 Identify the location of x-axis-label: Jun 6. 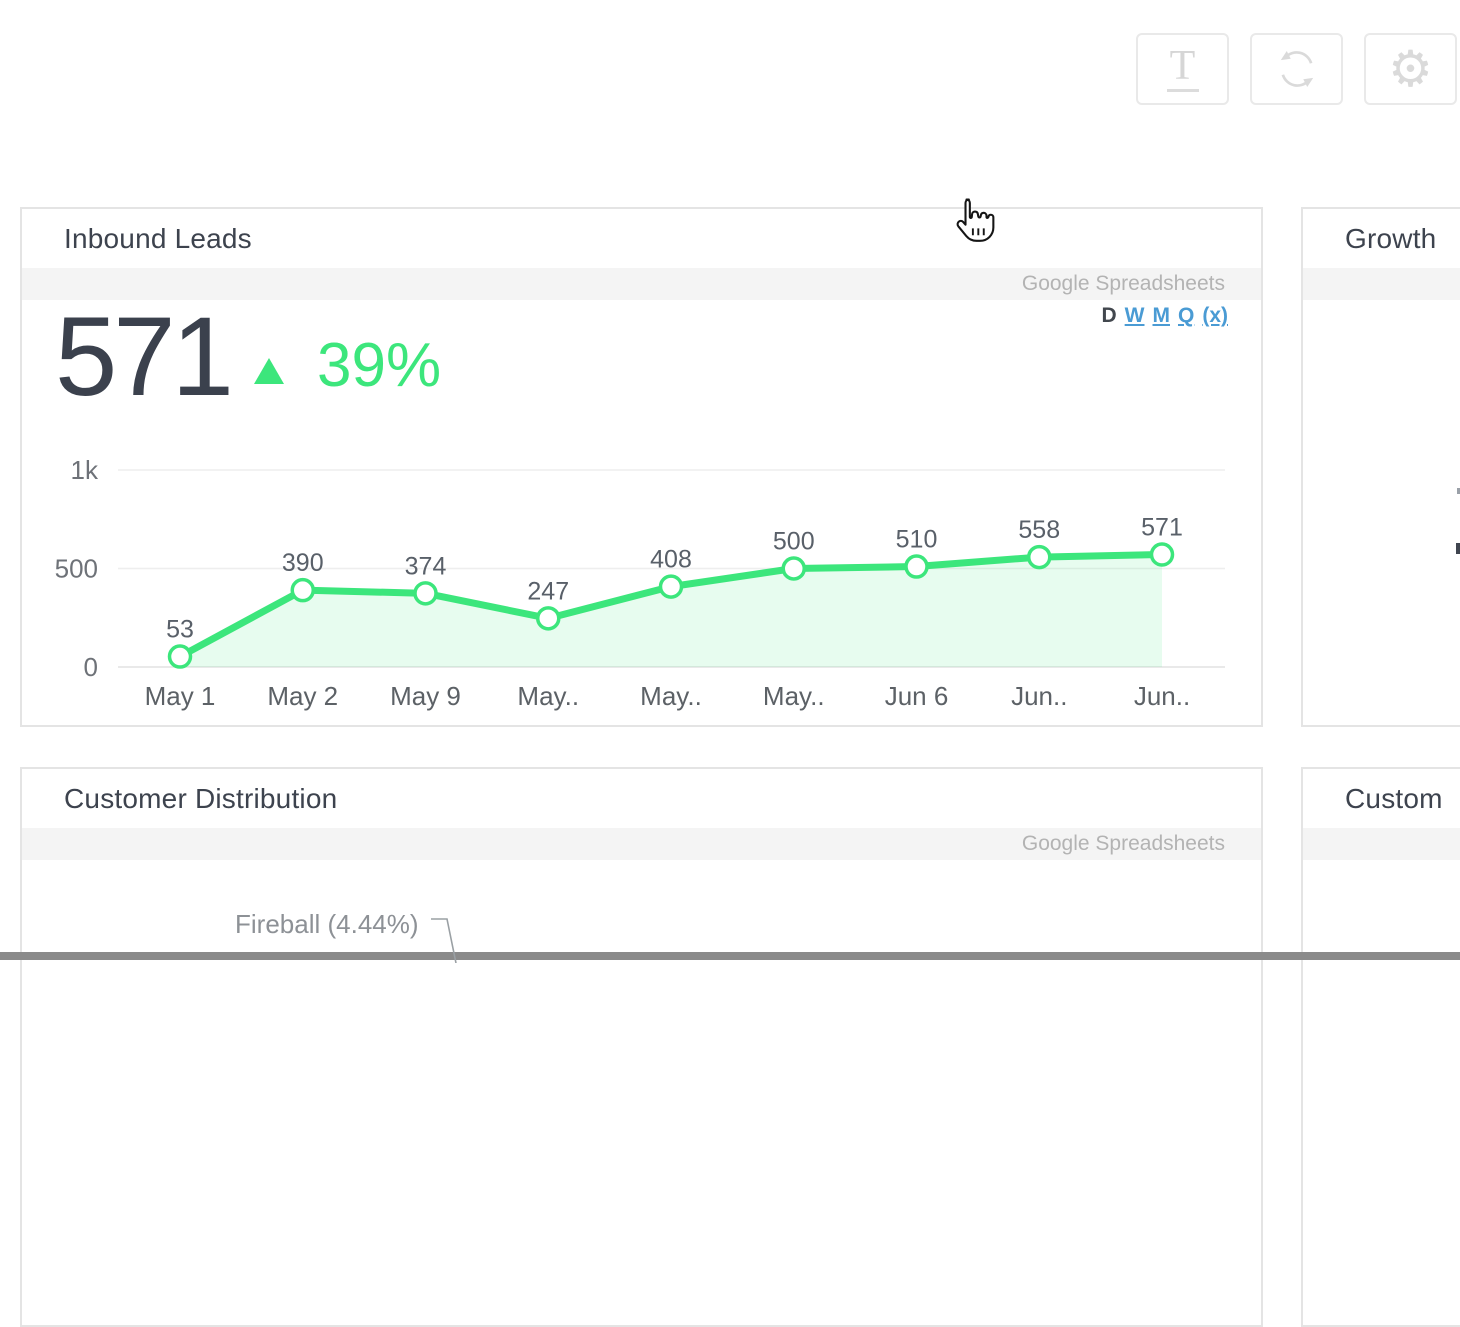
(917, 696).